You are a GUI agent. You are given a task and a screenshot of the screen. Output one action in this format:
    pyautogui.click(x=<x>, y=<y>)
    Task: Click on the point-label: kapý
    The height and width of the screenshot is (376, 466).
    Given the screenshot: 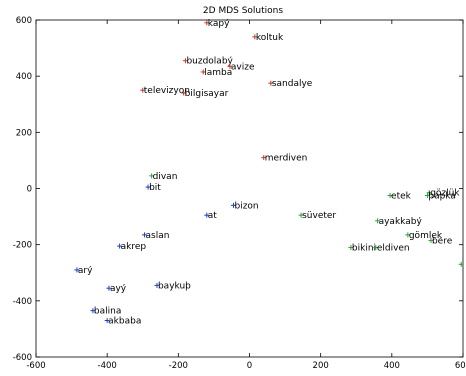 What is the action you would take?
    pyautogui.click(x=219, y=24)
    